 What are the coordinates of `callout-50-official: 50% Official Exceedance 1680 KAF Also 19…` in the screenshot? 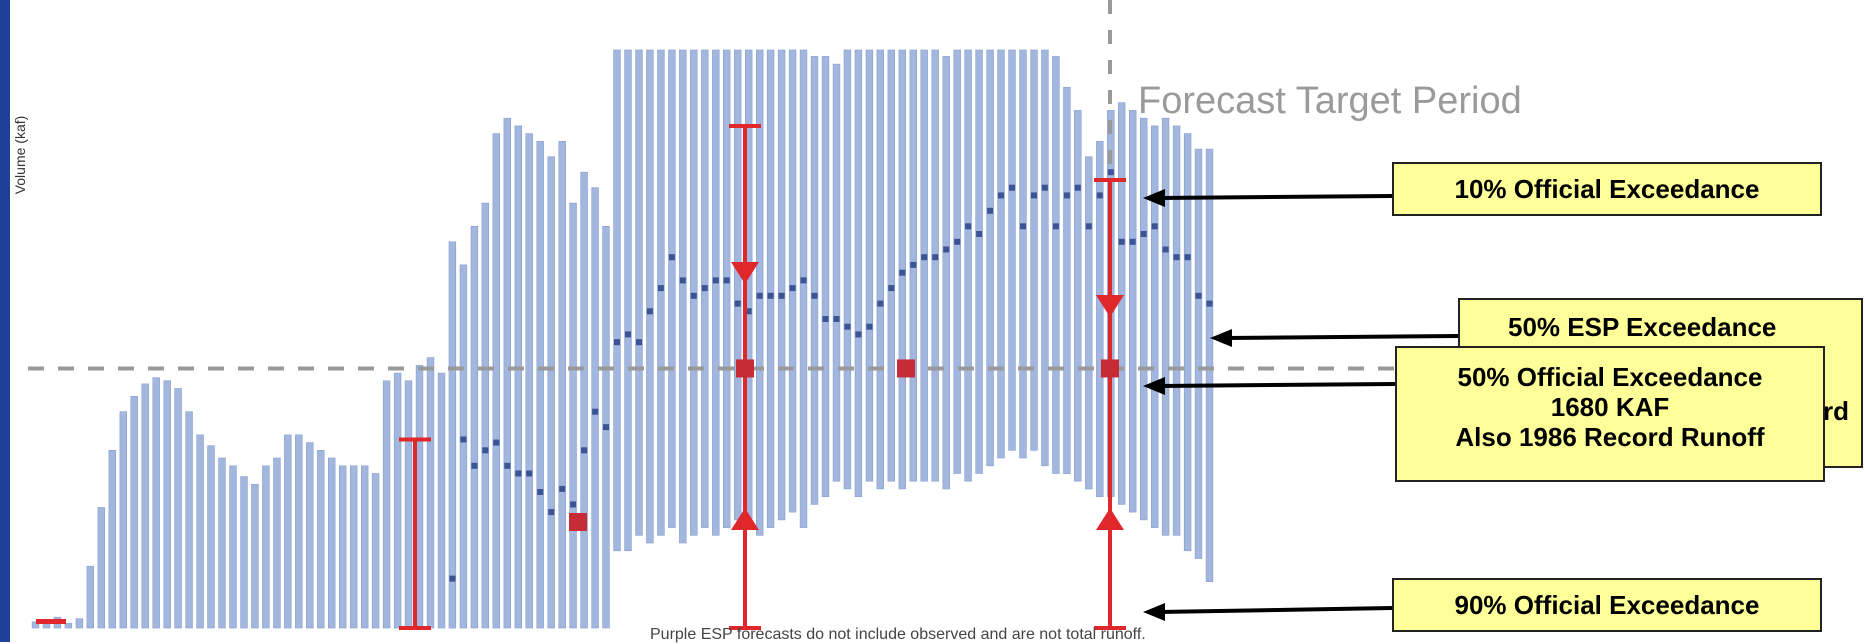 It's located at (1610, 414).